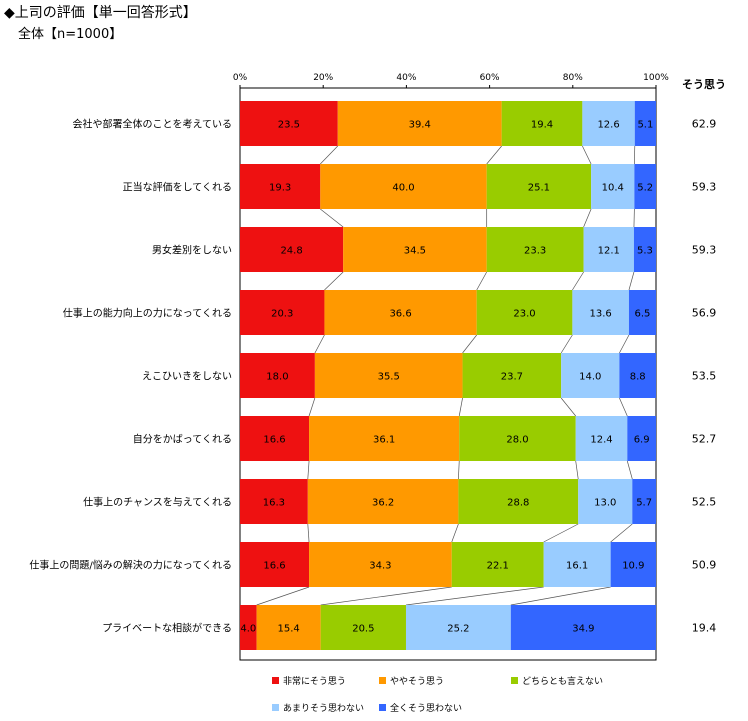  I want to click on data-label: 23.3, so click(535, 251).